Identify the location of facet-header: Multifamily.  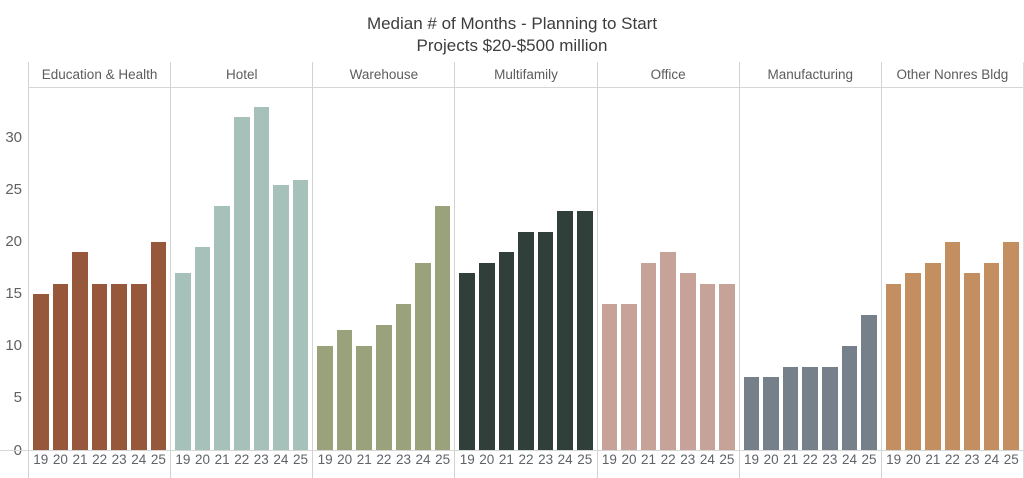
(526, 75).